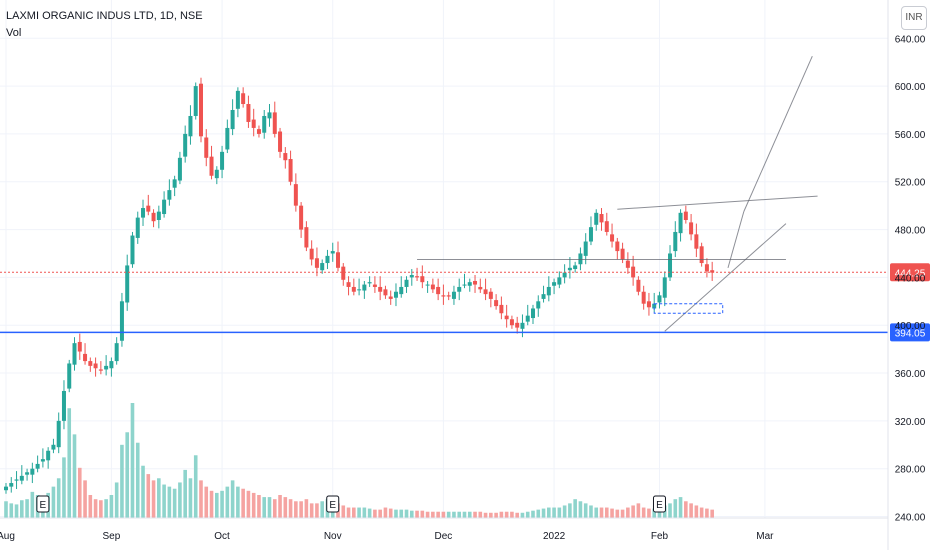 The width and height of the screenshot is (932, 550). Describe the element at coordinates (910, 39) in the screenshot. I see `y-tick-label: 640.00` at that location.